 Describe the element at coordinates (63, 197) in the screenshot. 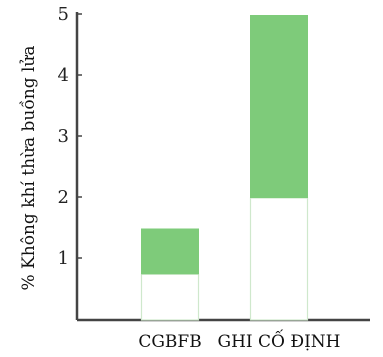

I see `y-tick-label: 2` at that location.